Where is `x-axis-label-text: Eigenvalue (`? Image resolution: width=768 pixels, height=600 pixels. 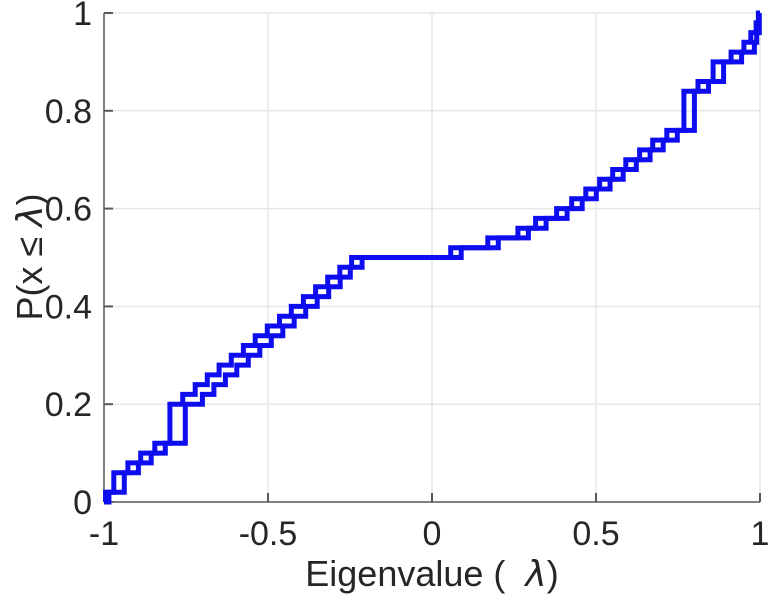
x-axis-label-text: Eigenvalue ( is located at coordinates (415, 573).